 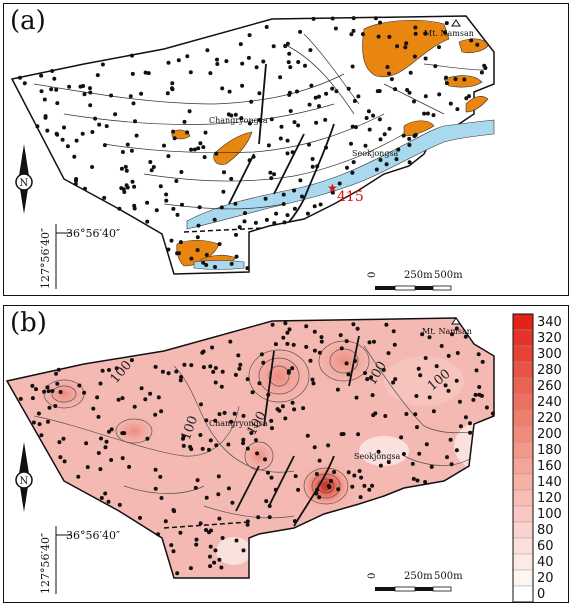 What do you see at coordinates (28, 323) in the screenshot?
I see `panel-label-b: (b)` at bounding box center [28, 323].